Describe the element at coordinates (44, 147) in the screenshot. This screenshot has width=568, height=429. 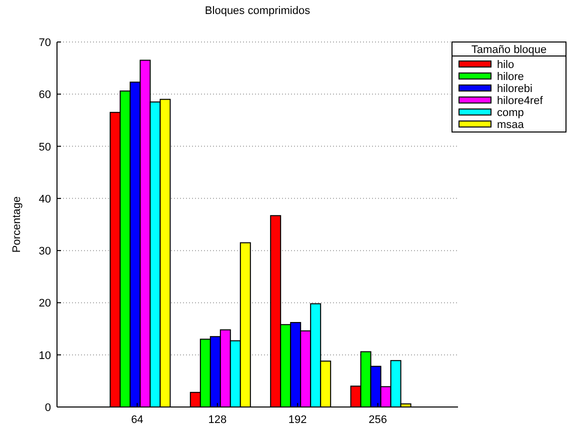
I see `y-tick-label: 50` at that location.